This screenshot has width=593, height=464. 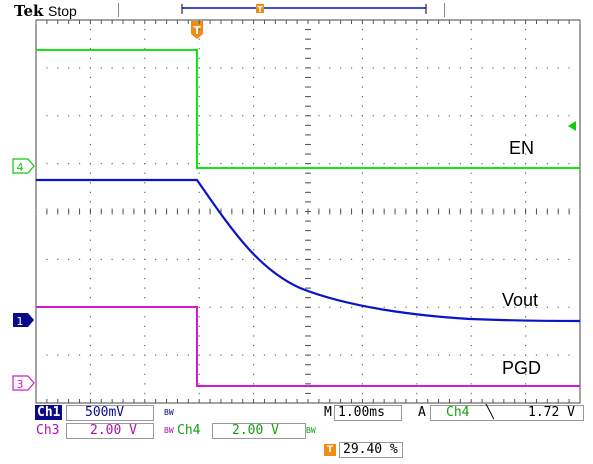 I want to click on ch3-name: Ch3, so click(x=48, y=430).